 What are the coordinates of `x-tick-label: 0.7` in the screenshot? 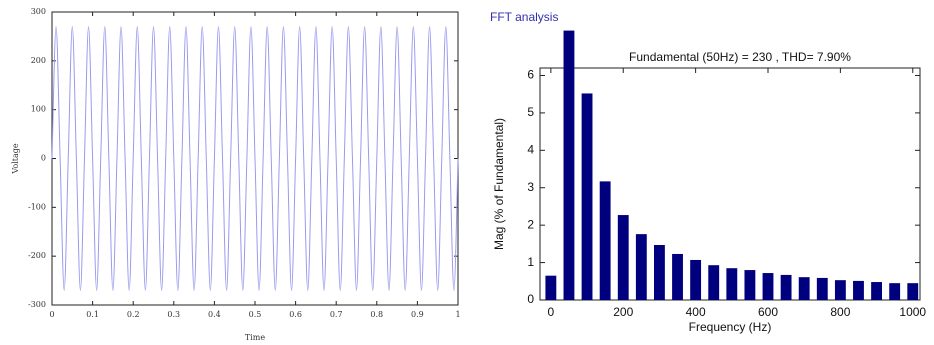 It's located at (336, 314).